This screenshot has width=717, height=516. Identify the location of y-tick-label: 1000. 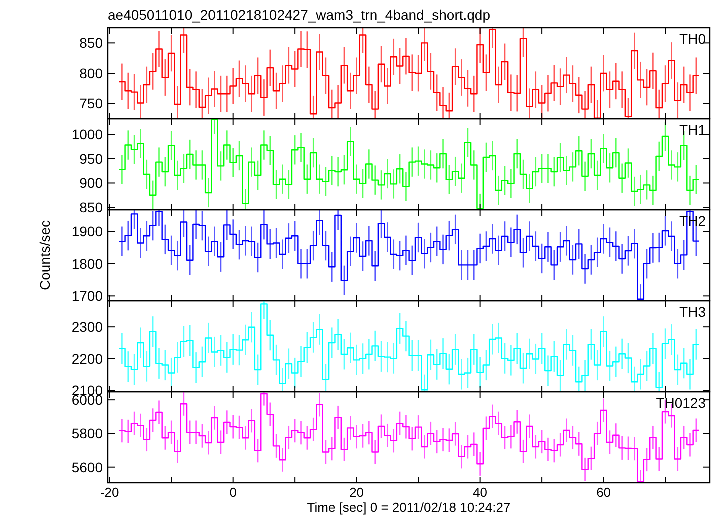
(88, 134).